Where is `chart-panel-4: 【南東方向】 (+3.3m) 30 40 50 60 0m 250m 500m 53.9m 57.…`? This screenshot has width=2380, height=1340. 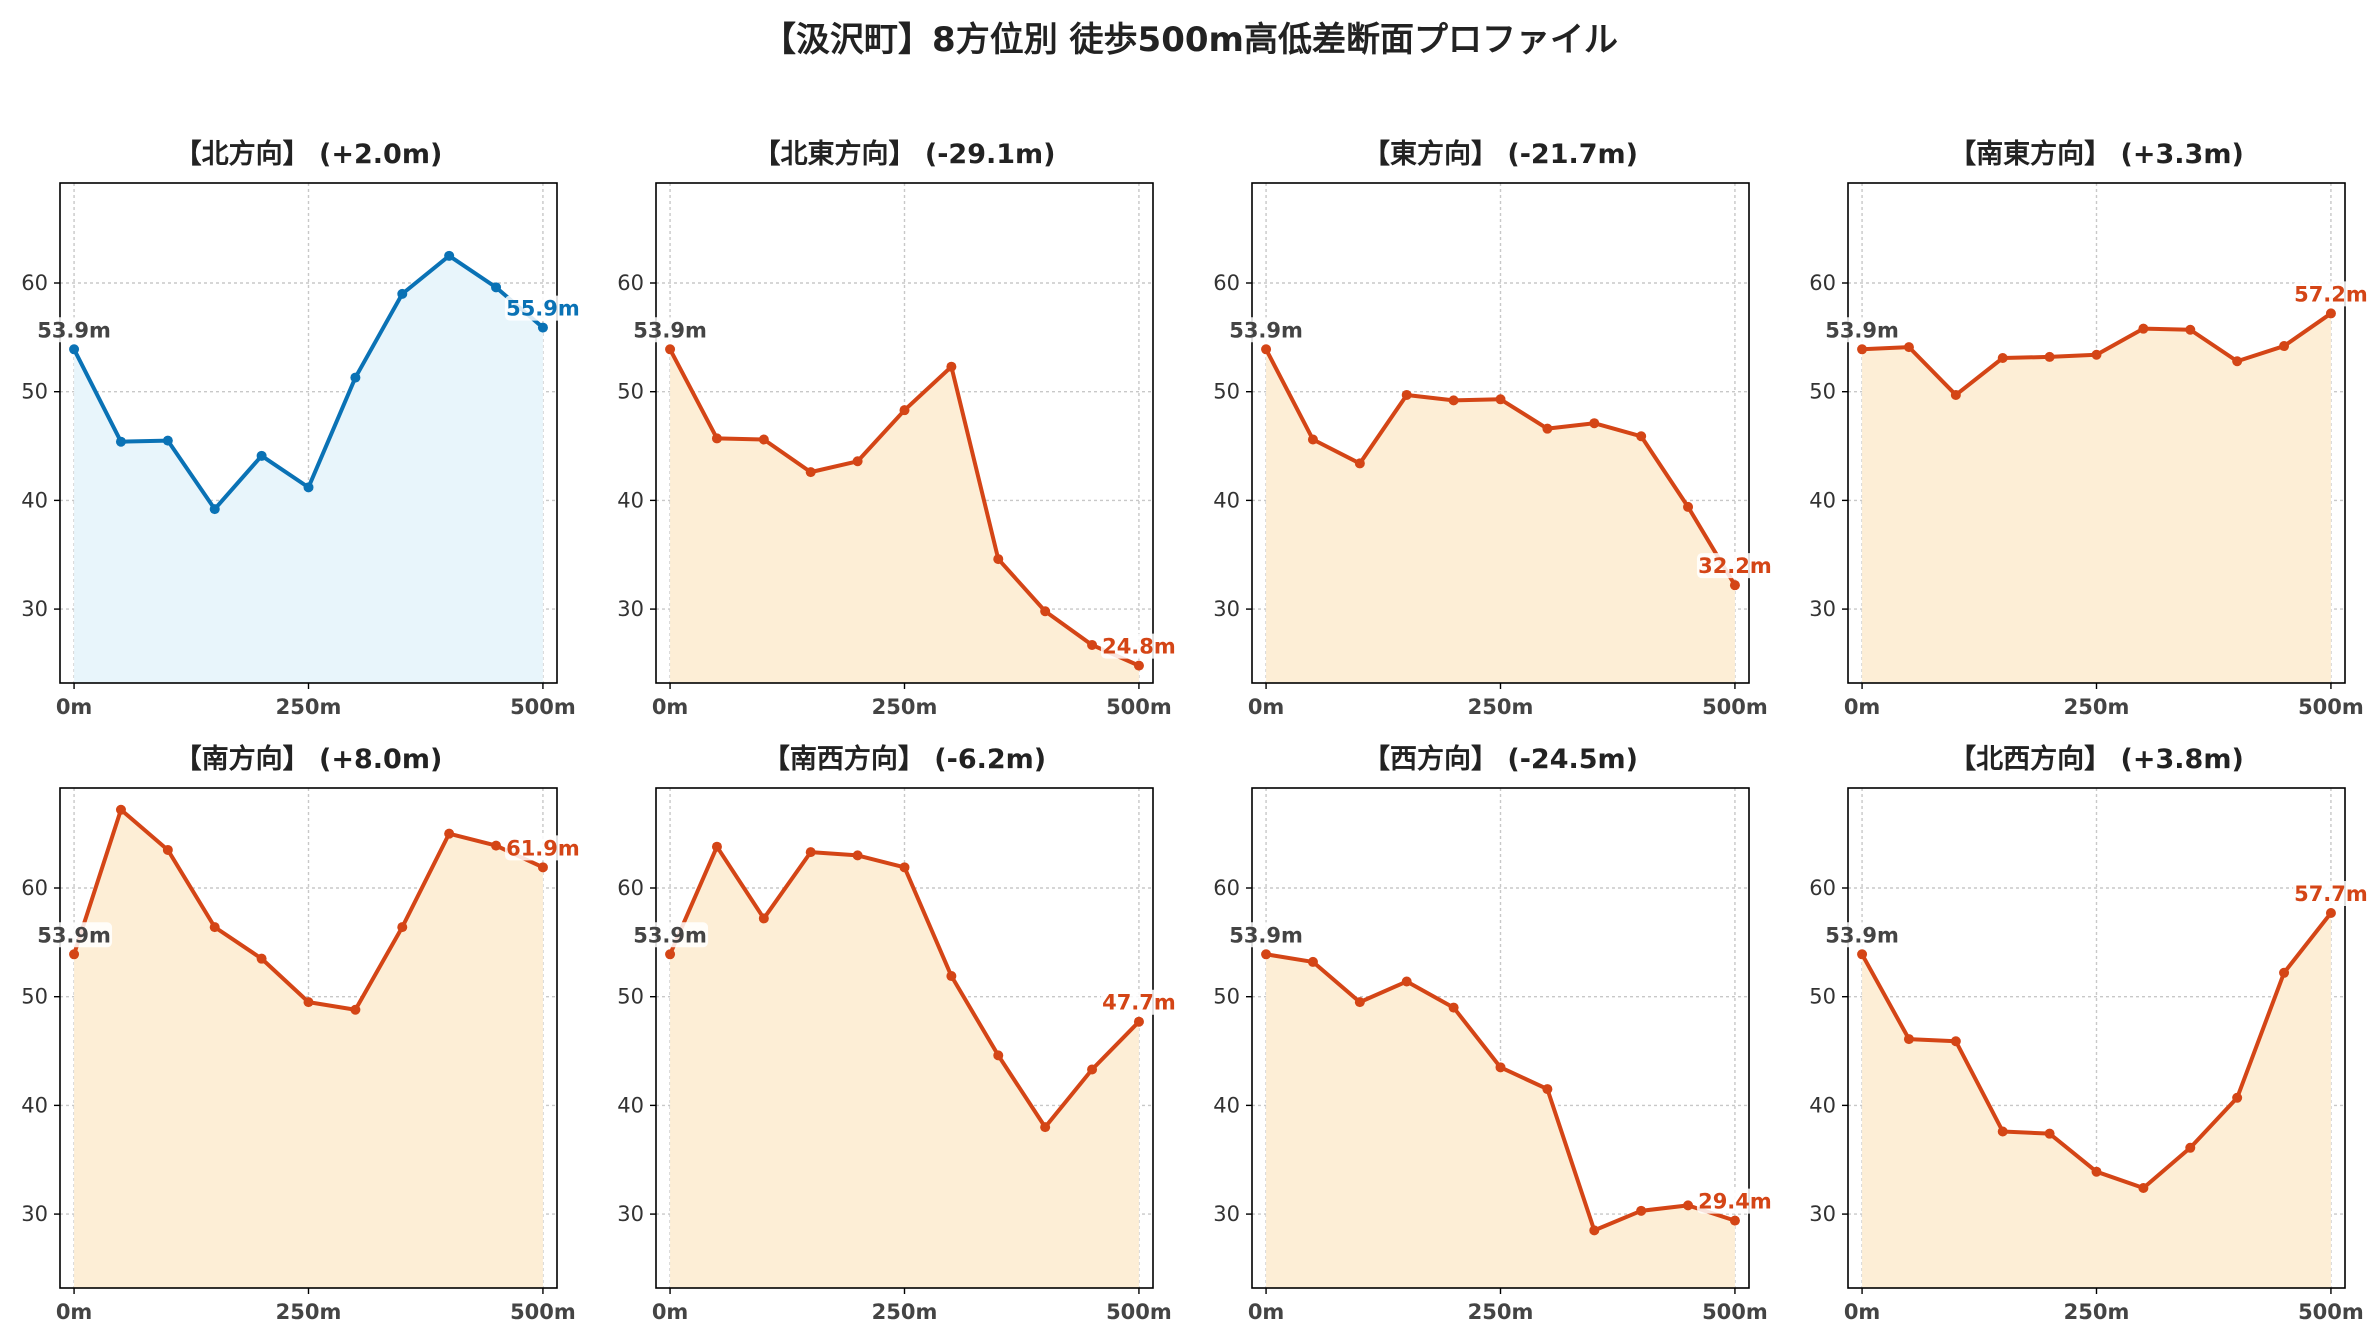 chart-panel-4: 【南東方向】 (+3.3m) 30 40 50 60 0m 250m 500m 53.9m 57.… is located at coordinates (2089, 428).